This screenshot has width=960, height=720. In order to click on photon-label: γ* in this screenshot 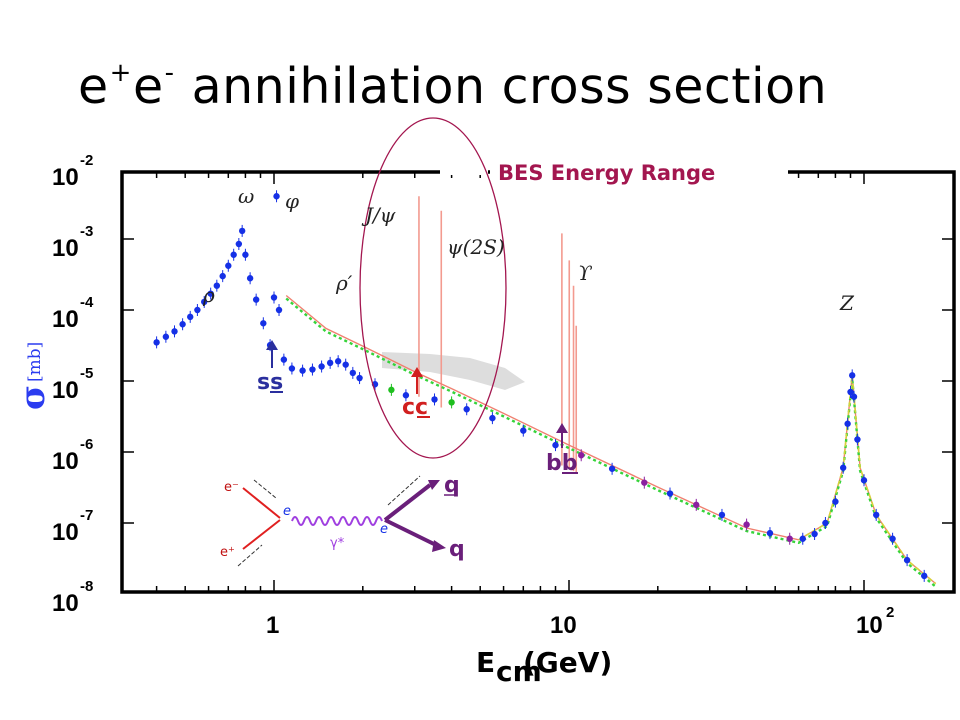, I will do `click(337, 543)`.